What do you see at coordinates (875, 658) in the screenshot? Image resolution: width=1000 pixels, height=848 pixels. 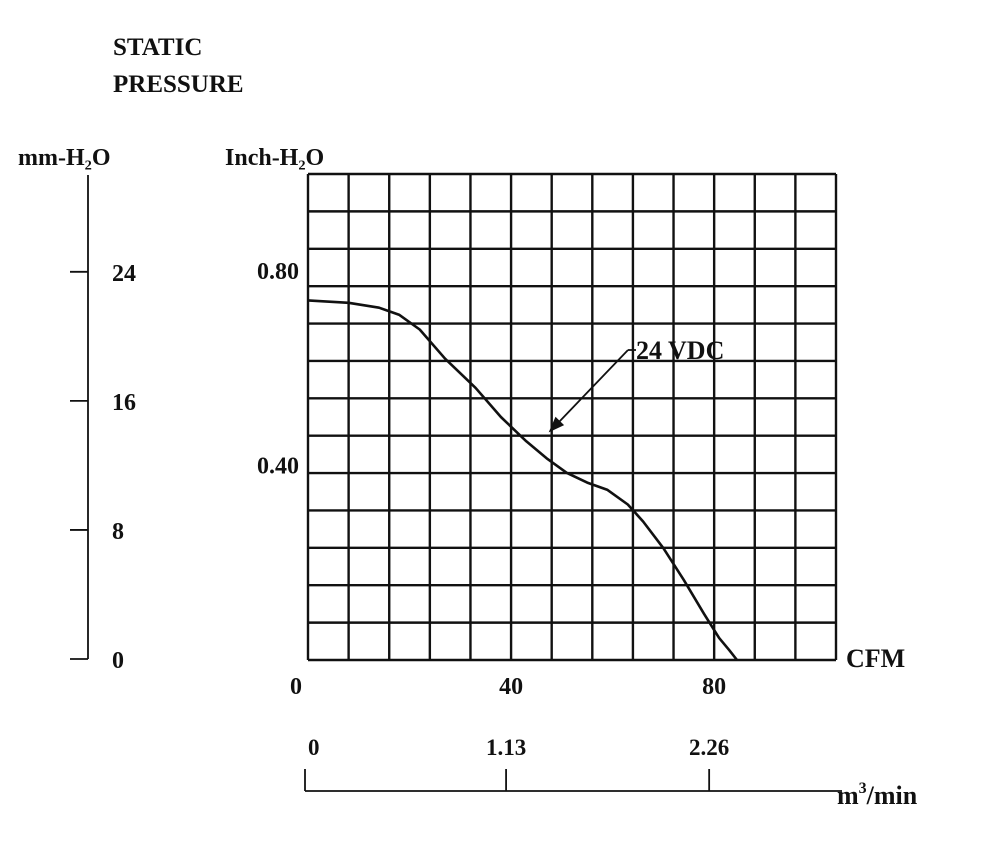 I see `cfm-axis-label: CFM` at bounding box center [875, 658].